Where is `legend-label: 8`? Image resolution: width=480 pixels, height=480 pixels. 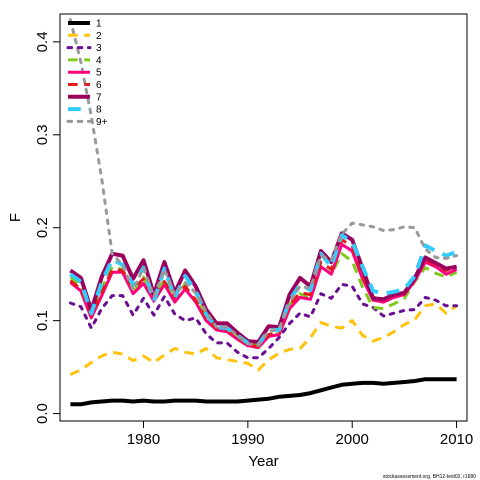
legend-label: 8 is located at coordinates (99, 110).